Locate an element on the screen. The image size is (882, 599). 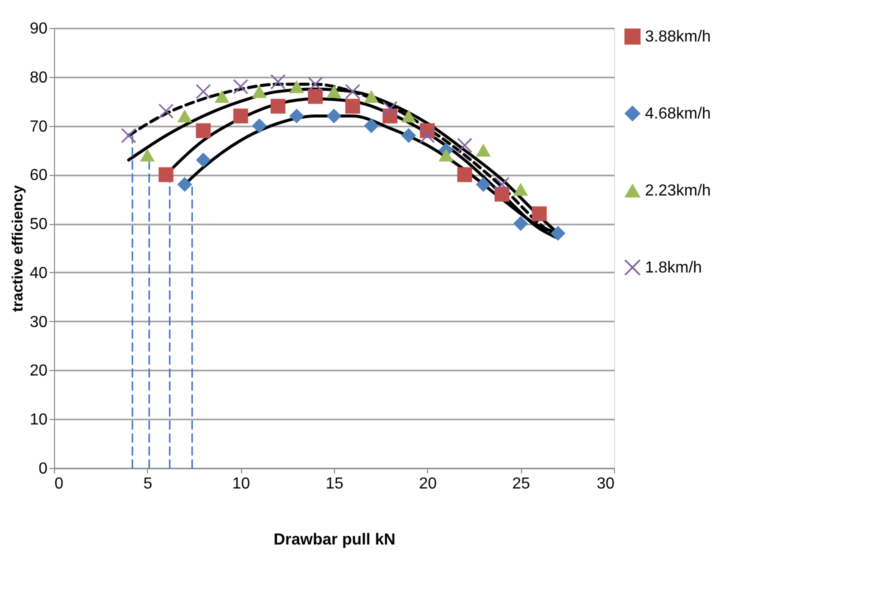
y-tick-label: 50 is located at coordinates (39, 225).